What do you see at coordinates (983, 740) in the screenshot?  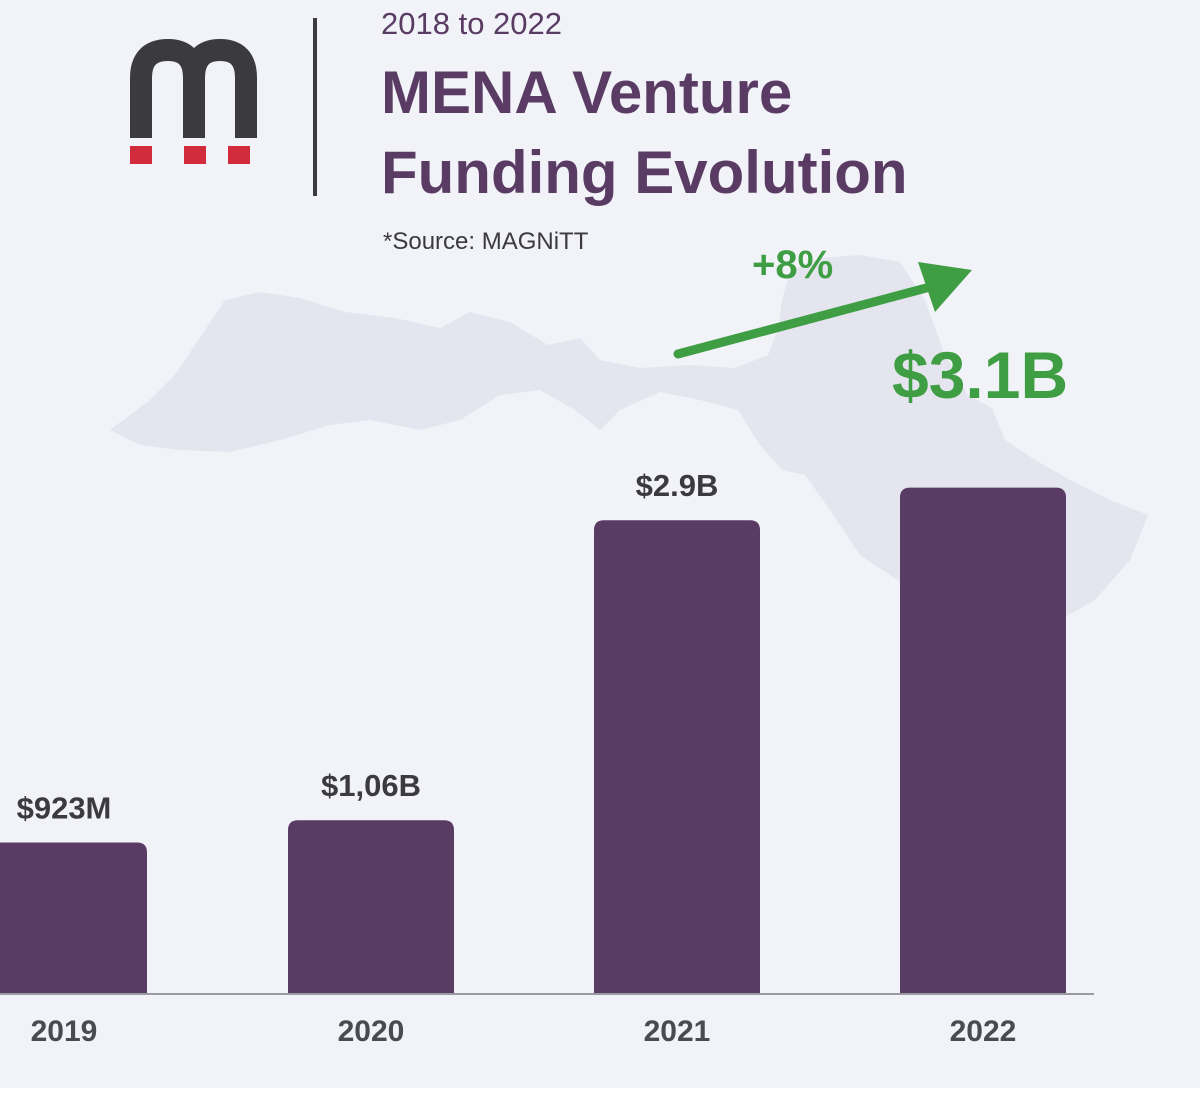 I see `bar-2022` at bounding box center [983, 740].